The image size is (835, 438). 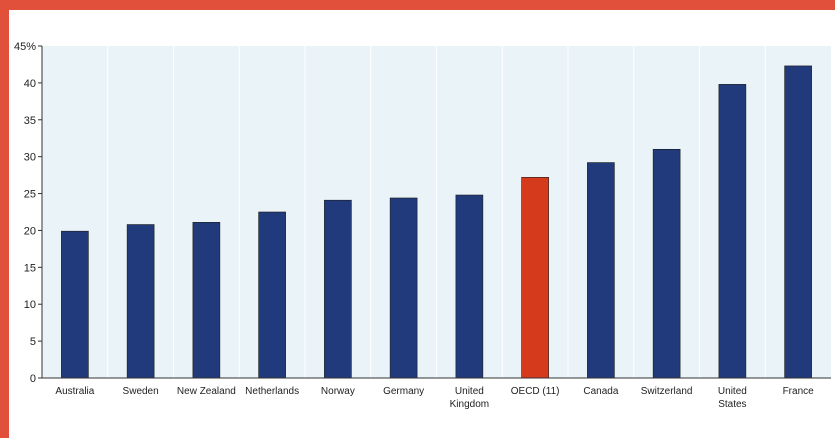 What do you see at coordinates (140, 301) in the screenshot?
I see `bar-sweden` at bounding box center [140, 301].